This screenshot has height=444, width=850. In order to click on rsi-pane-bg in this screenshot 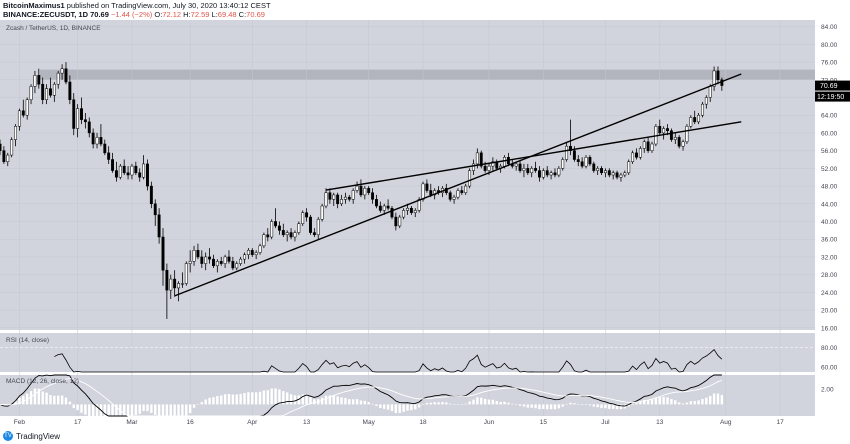, I will do `click(407, 352)`.